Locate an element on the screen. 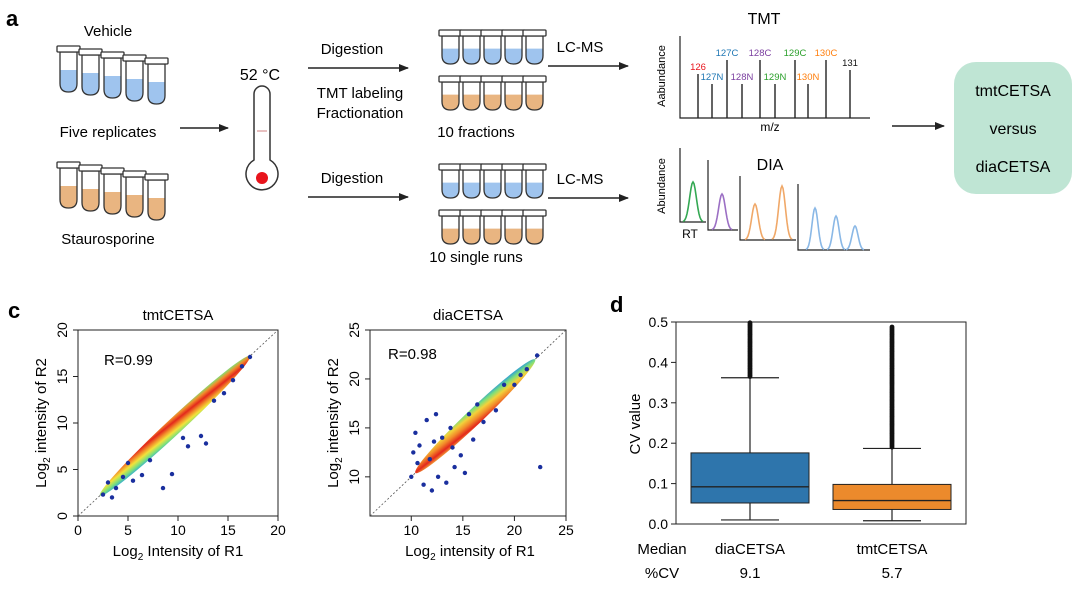 This screenshot has height=590, width=1080. tmt-title: TMT is located at coordinates (764, 19).